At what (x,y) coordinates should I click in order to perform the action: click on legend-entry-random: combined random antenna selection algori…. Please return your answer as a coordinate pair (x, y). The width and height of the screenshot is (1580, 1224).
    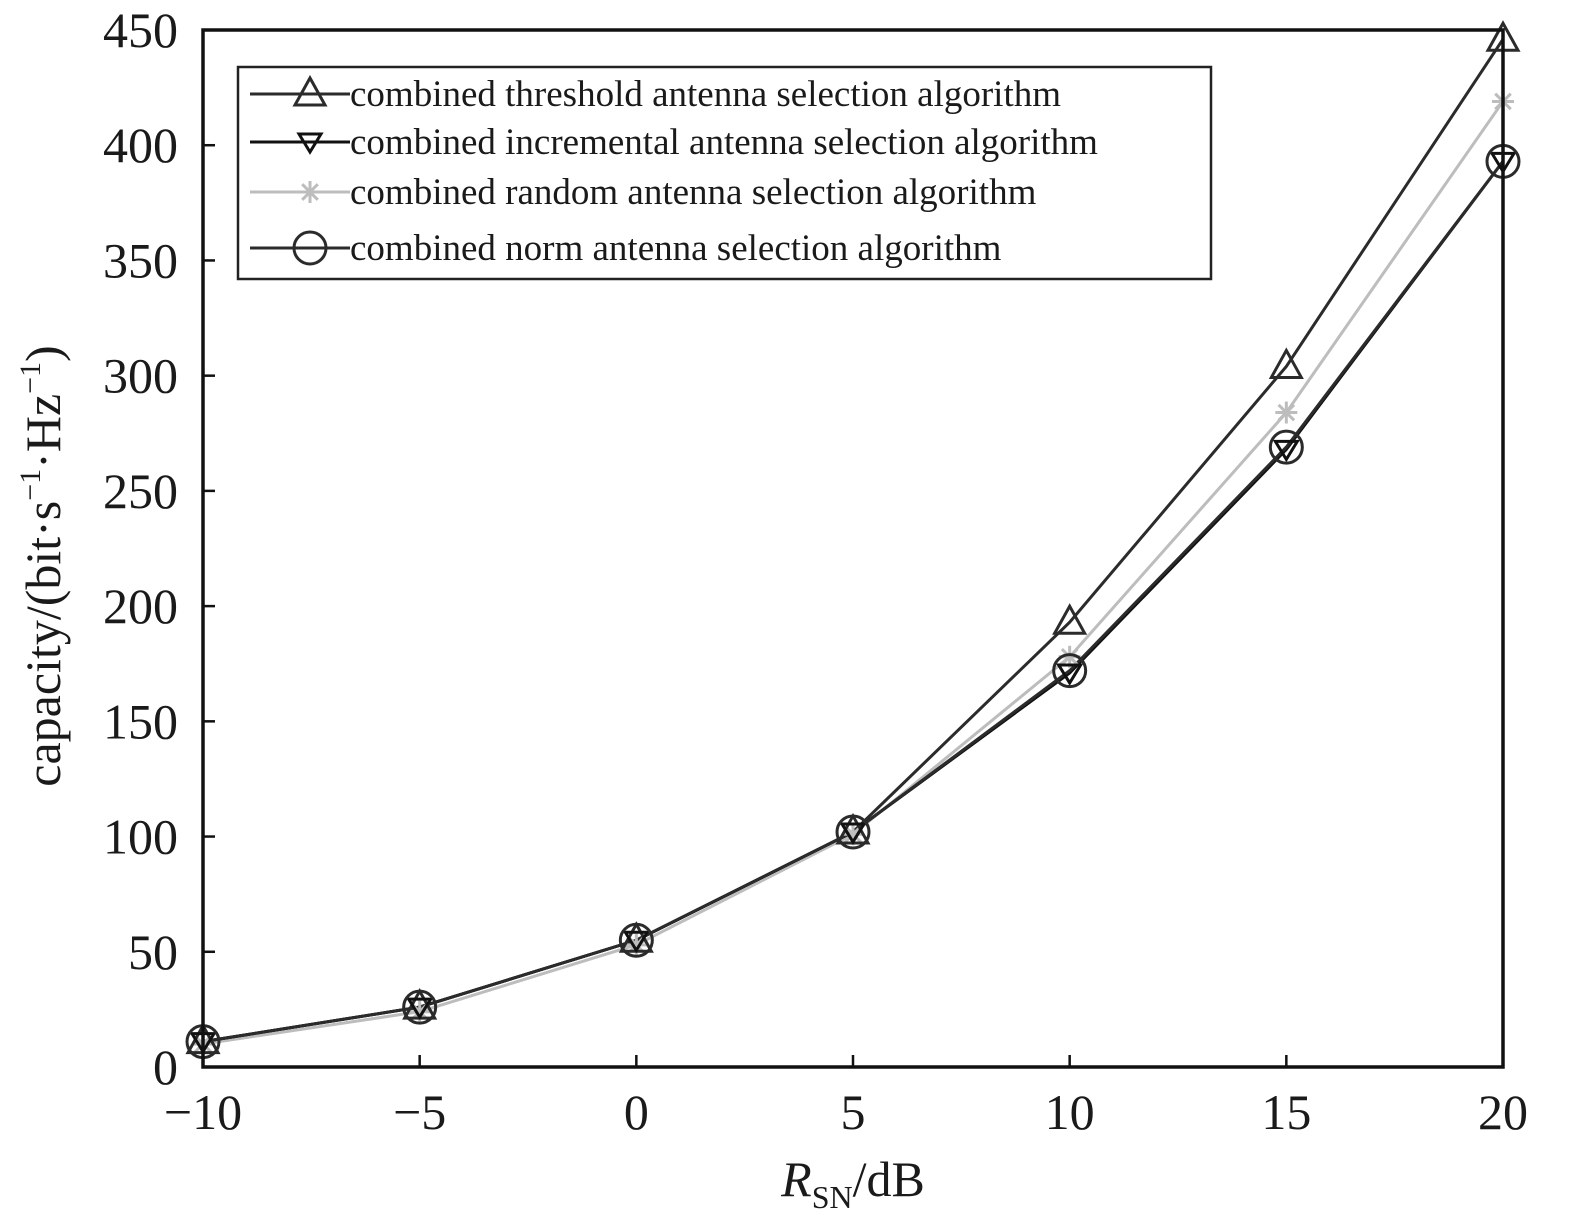
    Looking at the image, I should click on (693, 192).